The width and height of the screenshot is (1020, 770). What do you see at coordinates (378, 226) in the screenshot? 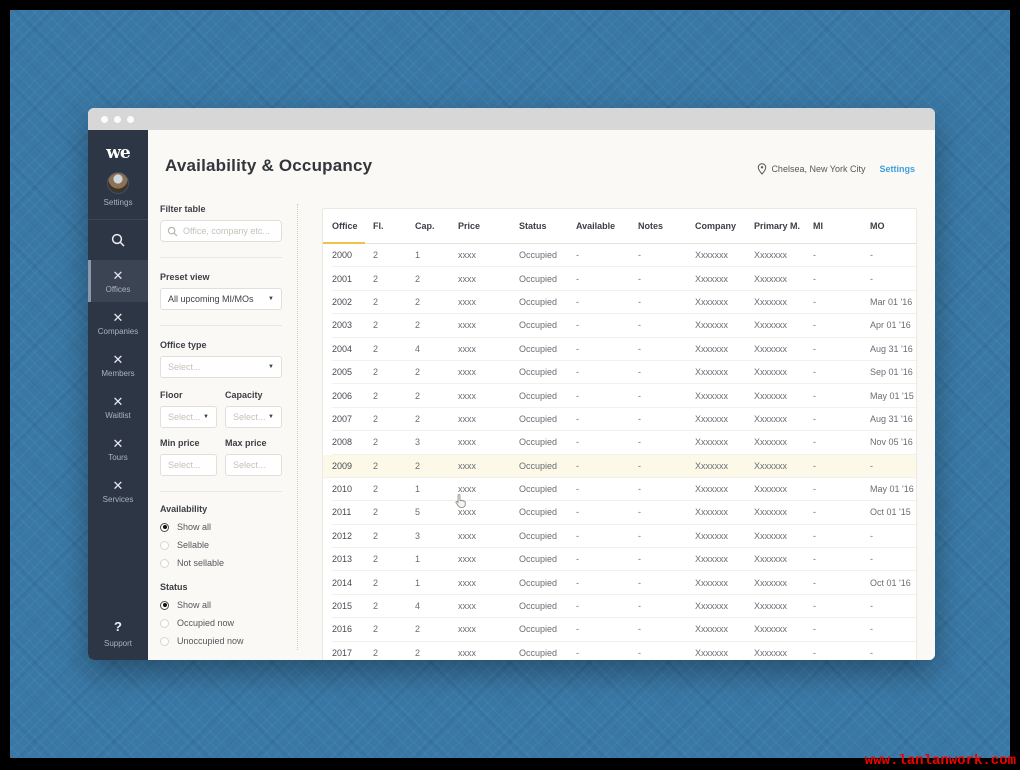
I see `column-header-fl: Fl.` at bounding box center [378, 226].